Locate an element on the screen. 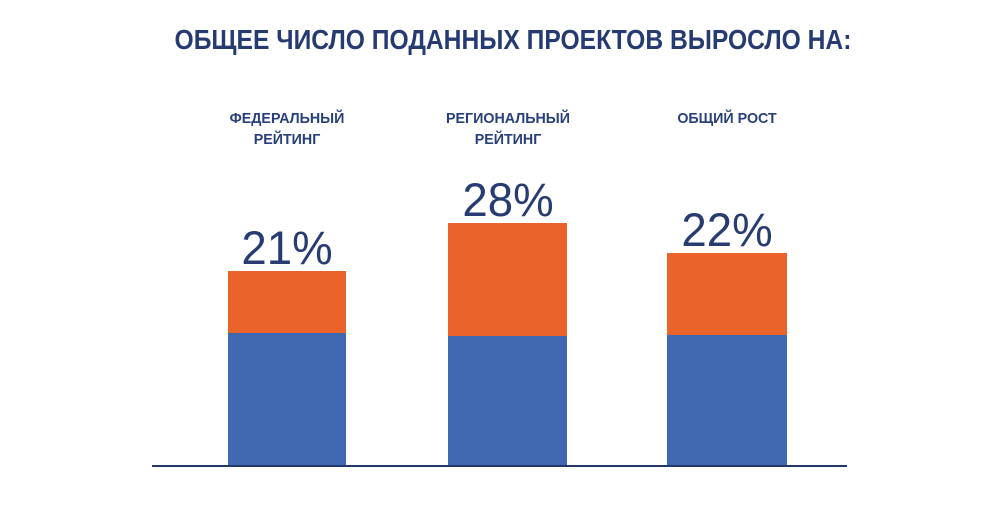  value-label: 21% is located at coordinates (287, 247).